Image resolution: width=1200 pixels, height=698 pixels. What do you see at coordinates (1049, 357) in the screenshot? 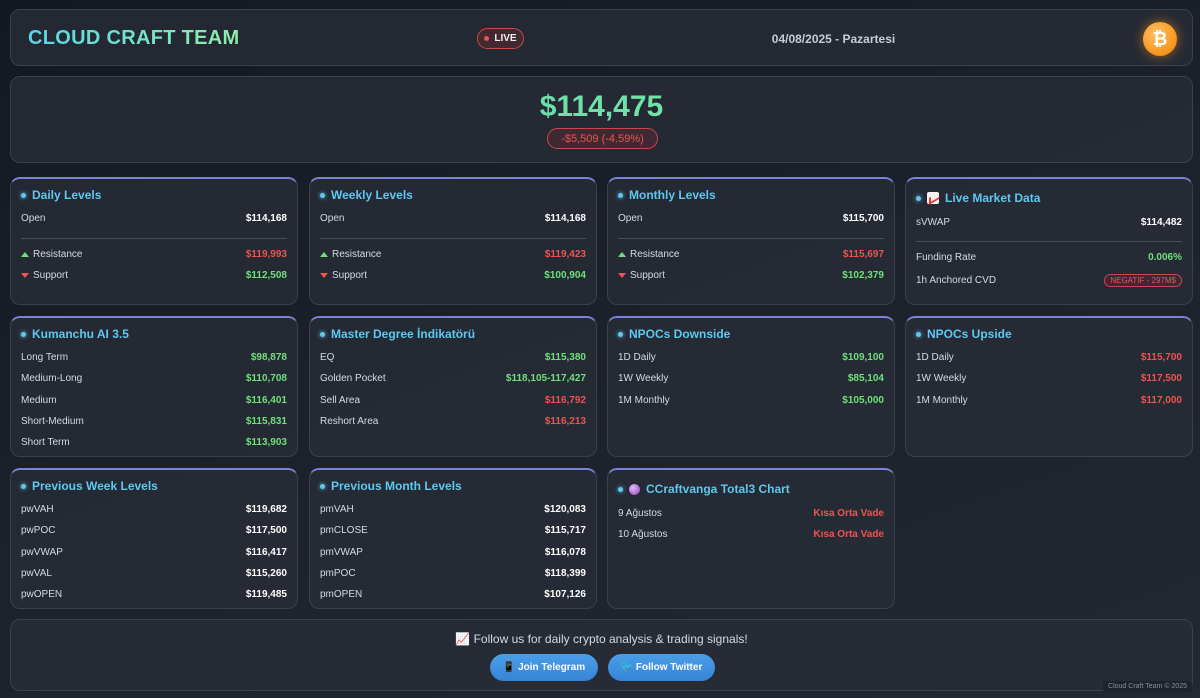
I see `list-item: 1D Daily $115,700` at bounding box center [1049, 357].